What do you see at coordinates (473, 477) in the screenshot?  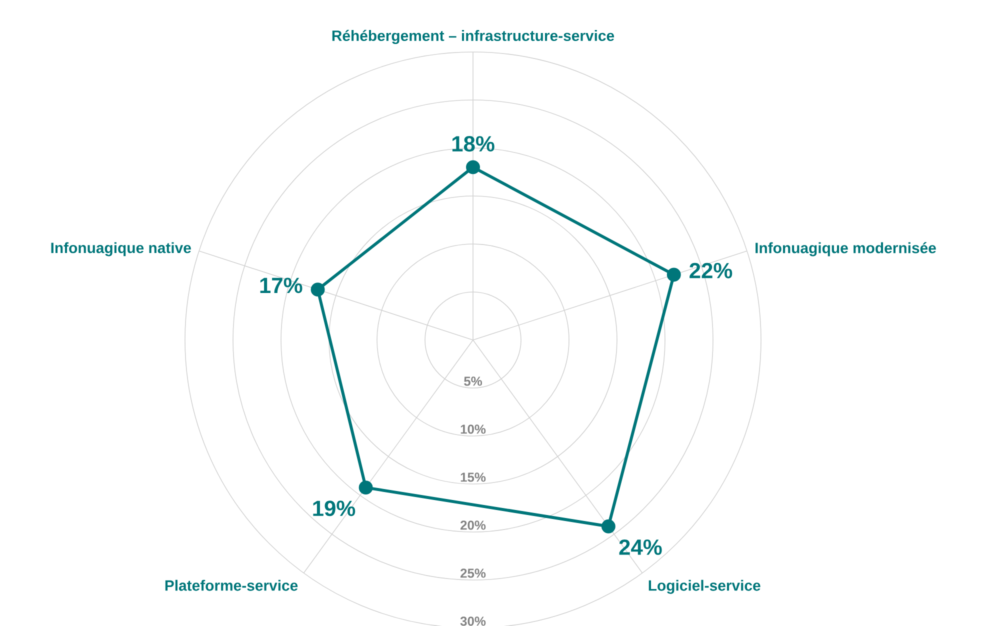 I see `y-tick-label: 15%` at bounding box center [473, 477].